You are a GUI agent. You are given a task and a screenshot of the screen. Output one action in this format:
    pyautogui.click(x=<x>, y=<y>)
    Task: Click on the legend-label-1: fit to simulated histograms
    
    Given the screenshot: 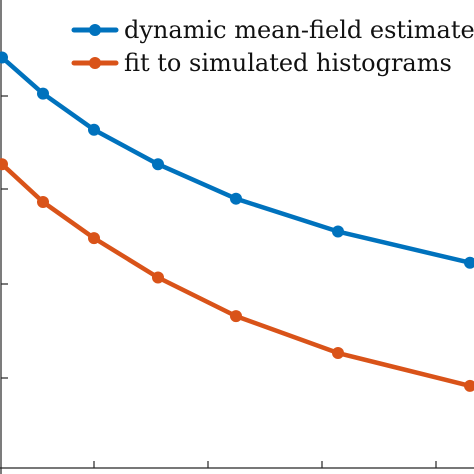 What is the action you would take?
    pyautogui.click(x=288, y=63)
    